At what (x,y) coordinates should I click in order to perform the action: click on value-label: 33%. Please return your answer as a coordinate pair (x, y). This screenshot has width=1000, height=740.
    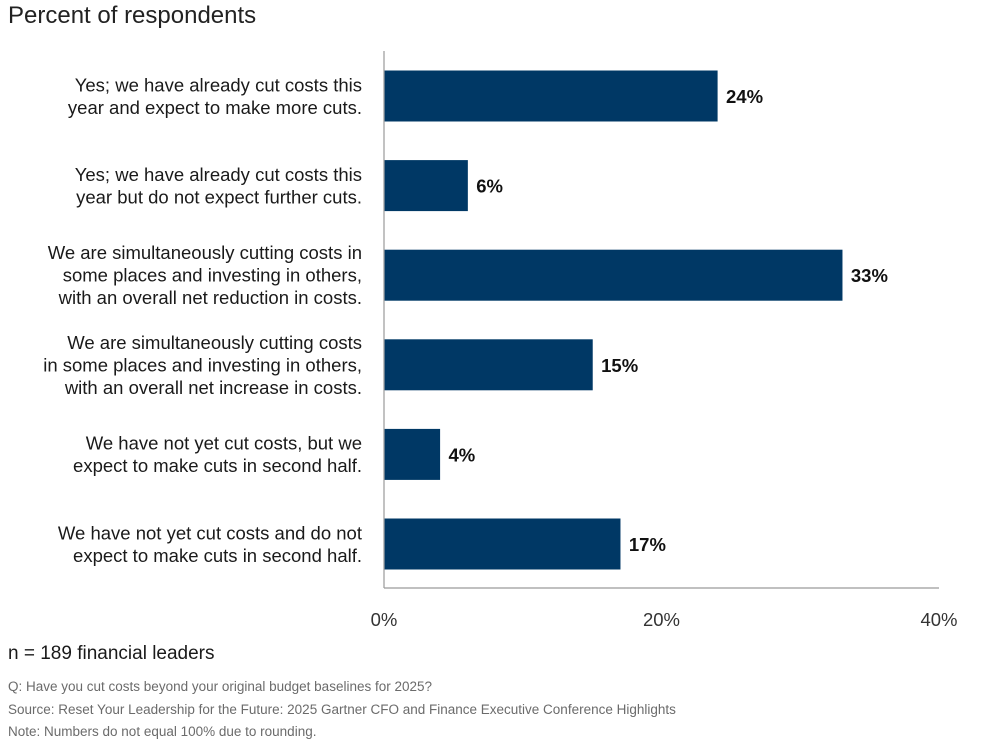
    Looking at the image, I should click on (869, 275).